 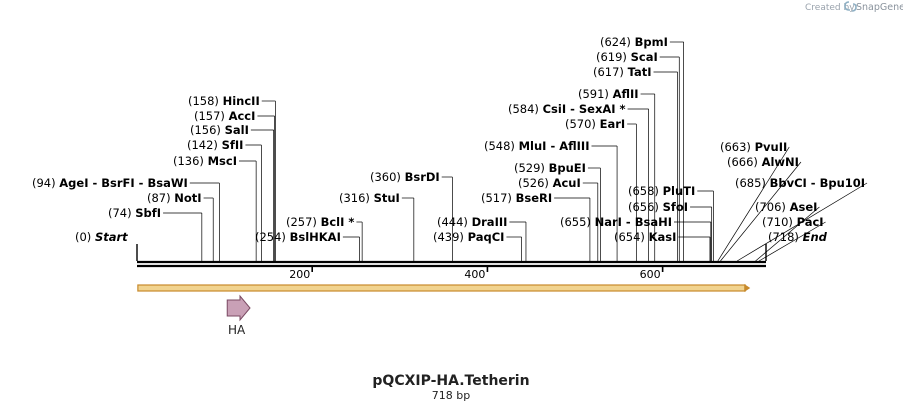 I want to click on map-title: pQCXIP-HA.Tetherin, so click(x=450, y=381).